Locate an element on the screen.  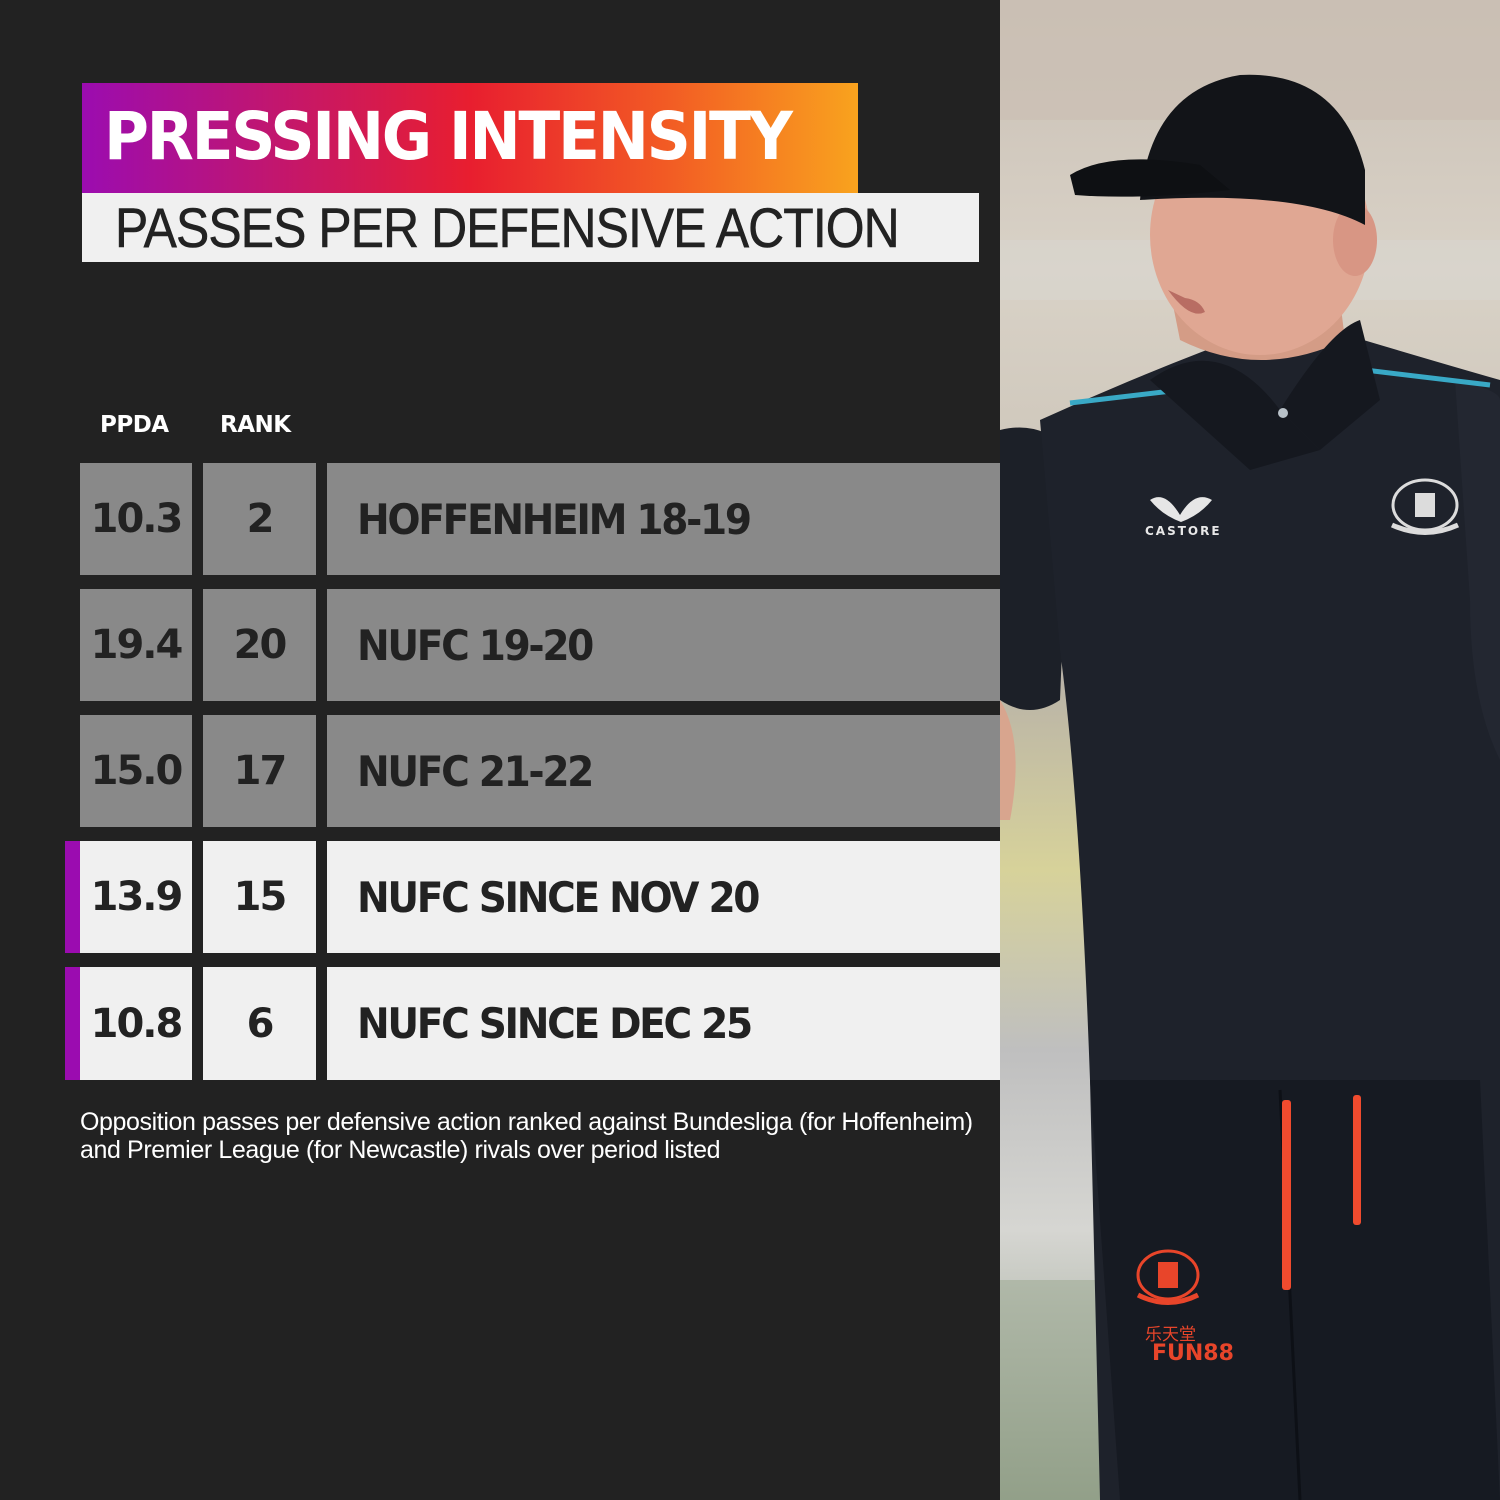
team-label: NUFC 19-20 is located at coordinates (663, 645).